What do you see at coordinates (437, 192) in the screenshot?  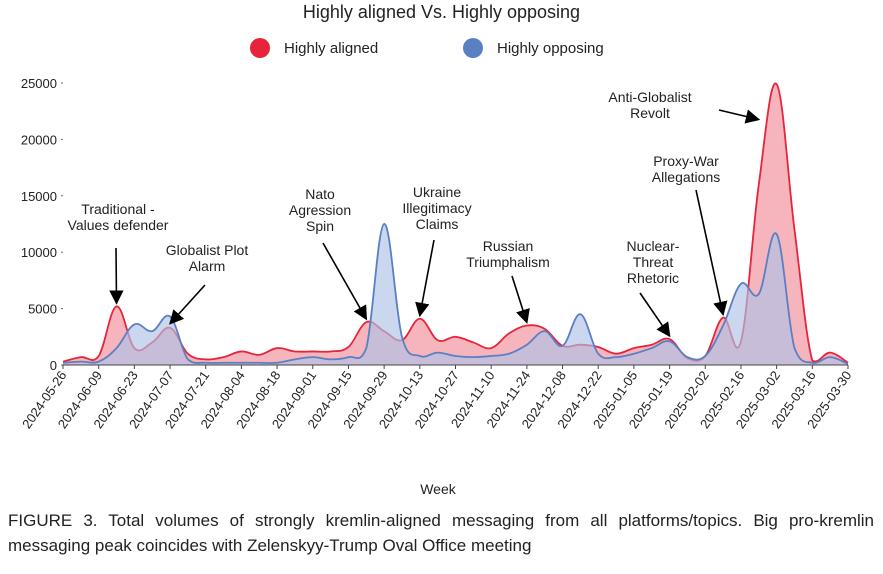 I see `annotation-text: Ukraine` at bounding box center [437, 192].